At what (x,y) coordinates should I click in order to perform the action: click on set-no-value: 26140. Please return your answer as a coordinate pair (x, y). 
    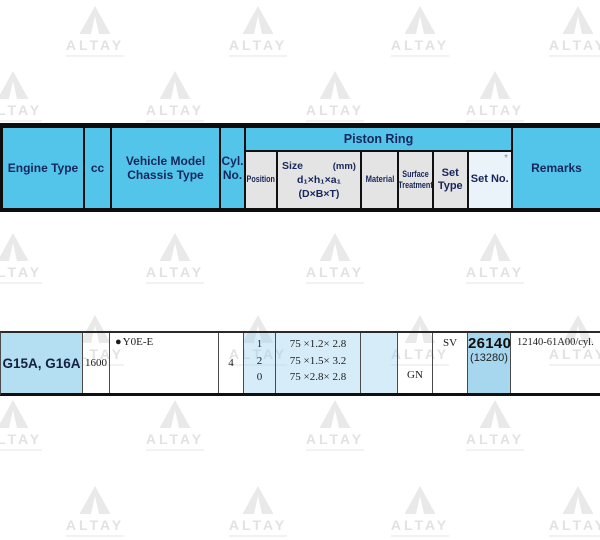
    Looking at the image, I should click on (490, 343).